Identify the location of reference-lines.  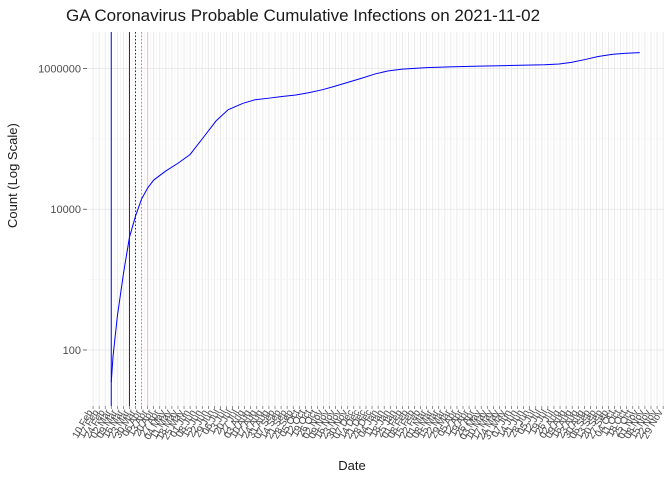
(129, 219).